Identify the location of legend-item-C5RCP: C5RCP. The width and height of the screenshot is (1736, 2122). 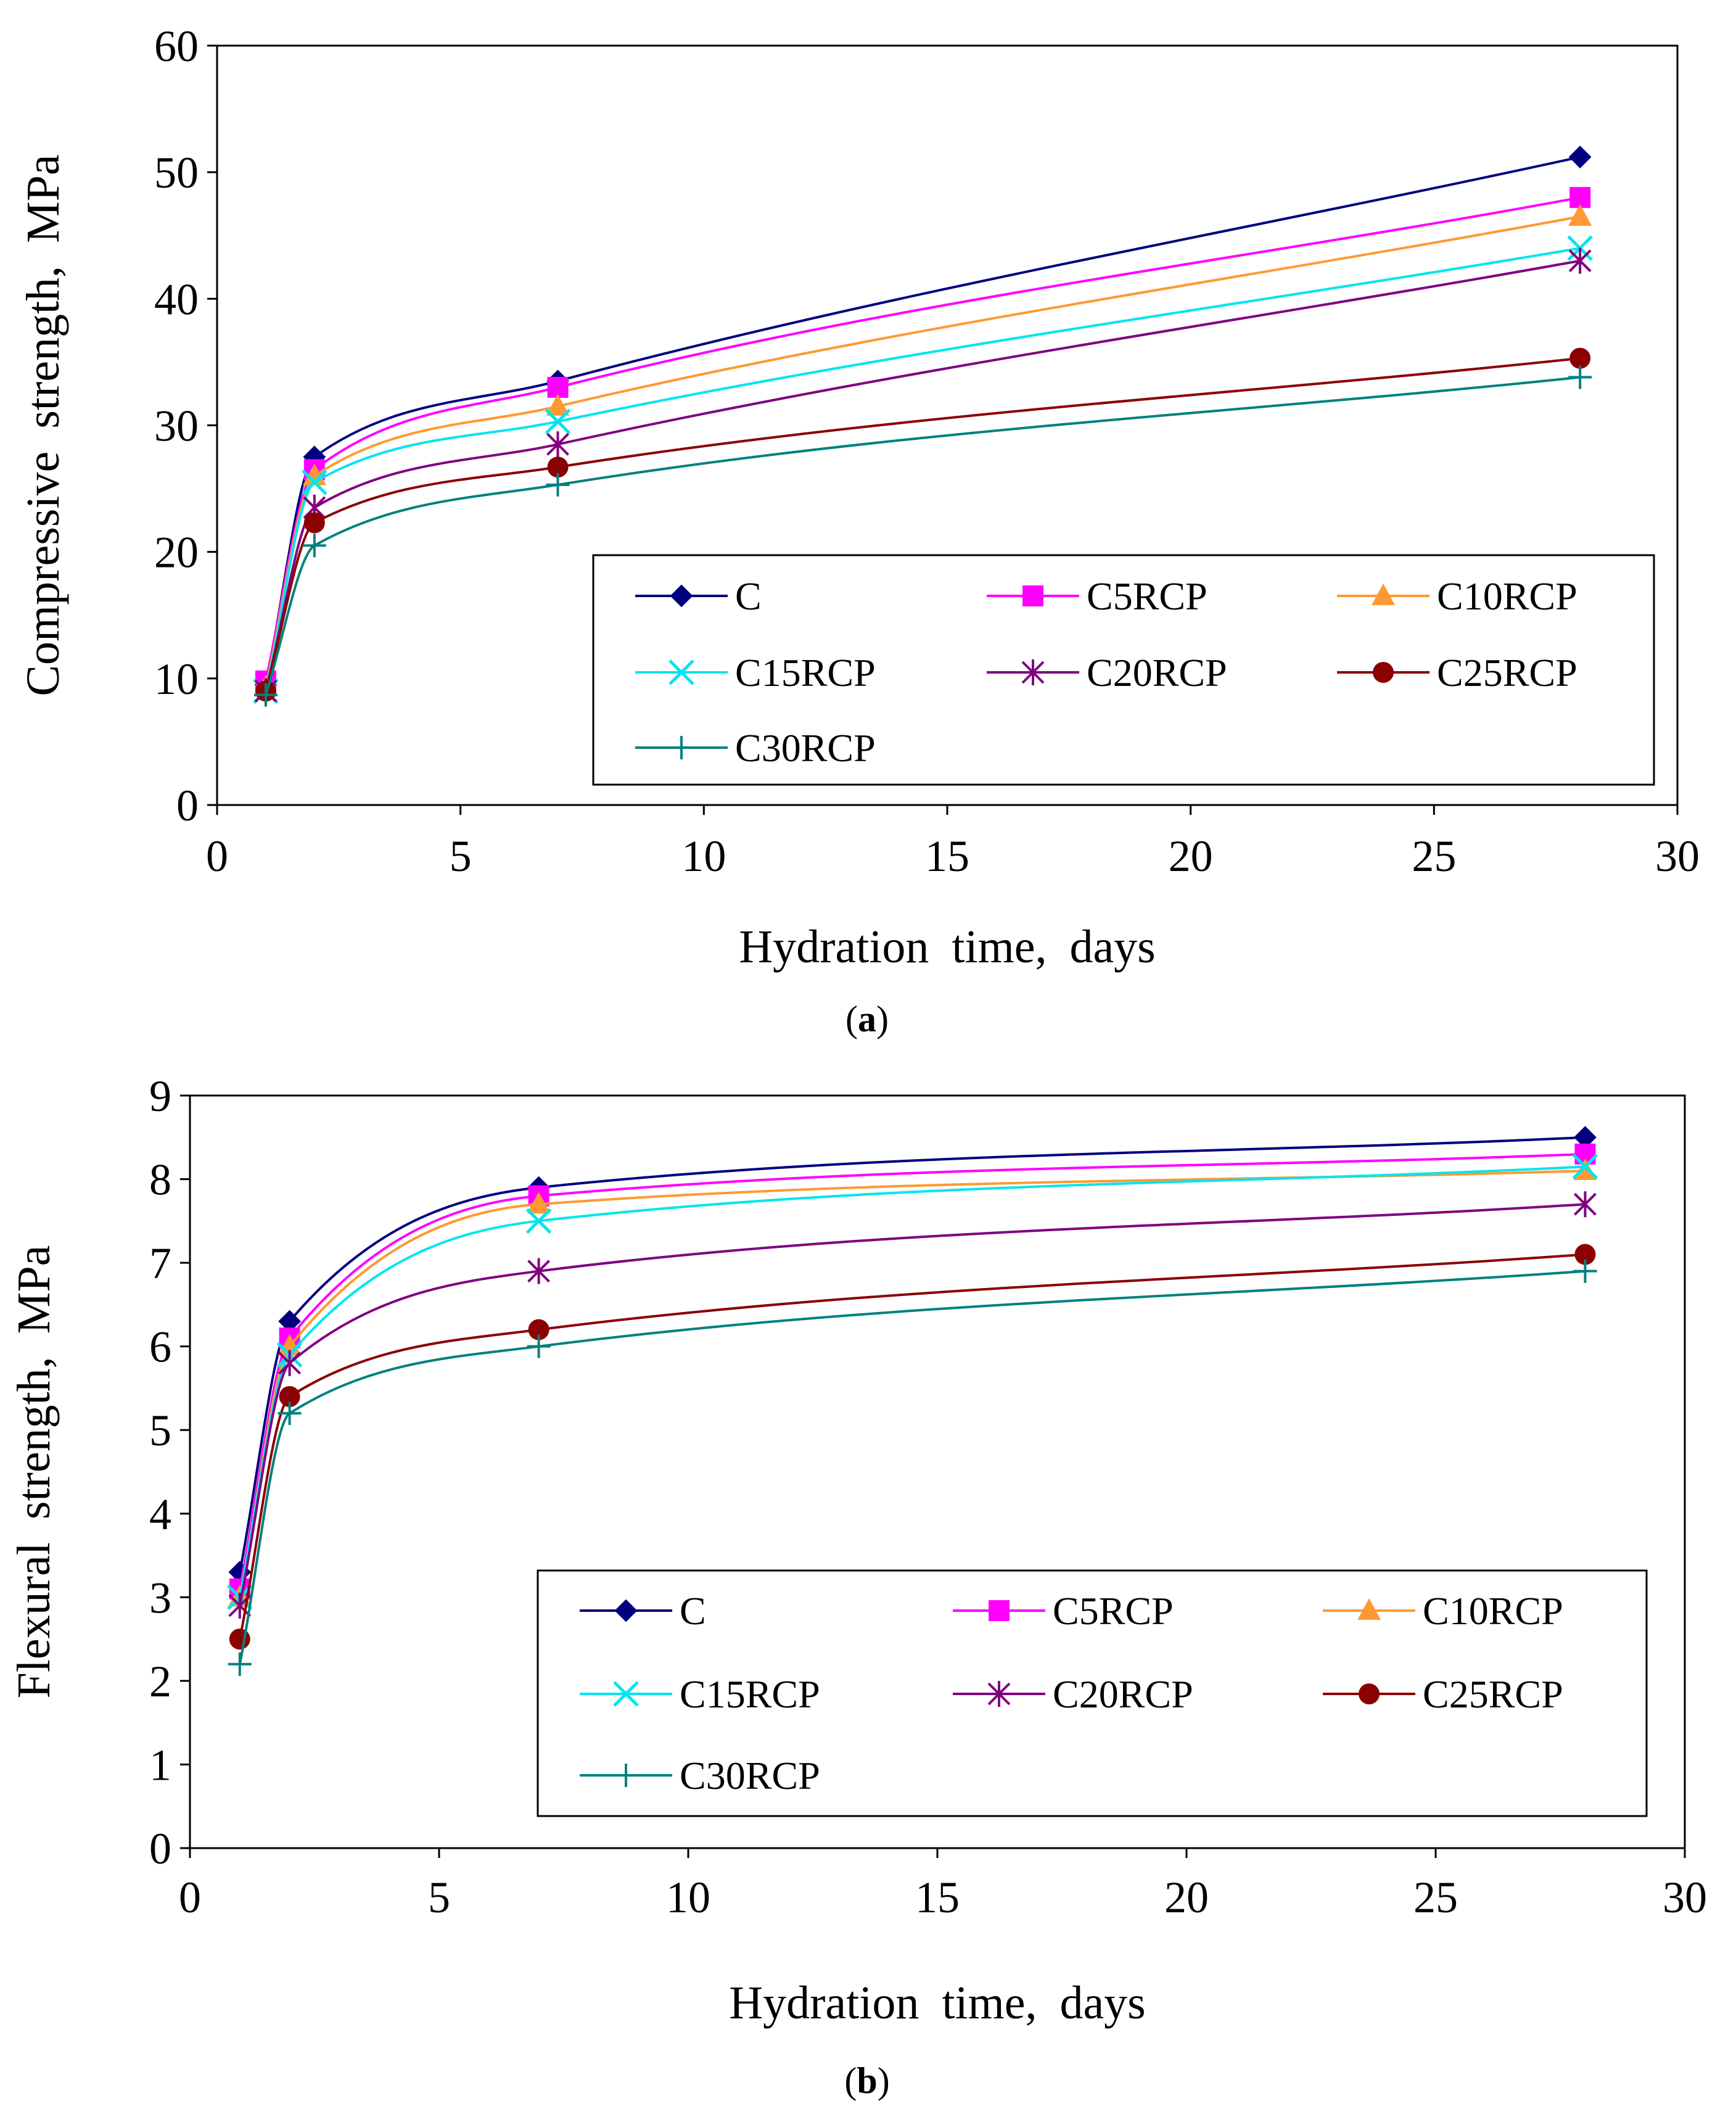
(1097, 596).